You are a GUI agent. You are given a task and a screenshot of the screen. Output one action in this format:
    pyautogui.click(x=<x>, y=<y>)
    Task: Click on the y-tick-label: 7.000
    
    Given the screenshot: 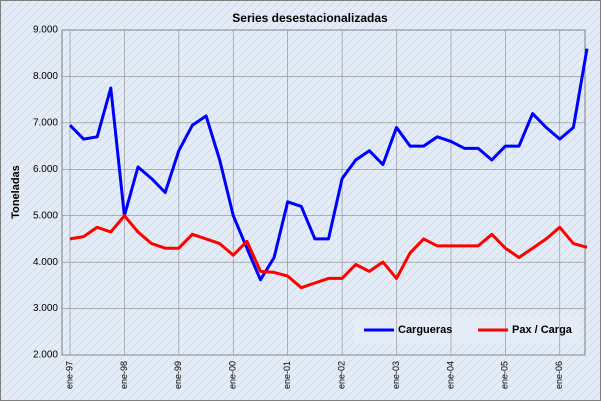 What is the action you would take?
    pyautogui.click(x=45, y=122)
    